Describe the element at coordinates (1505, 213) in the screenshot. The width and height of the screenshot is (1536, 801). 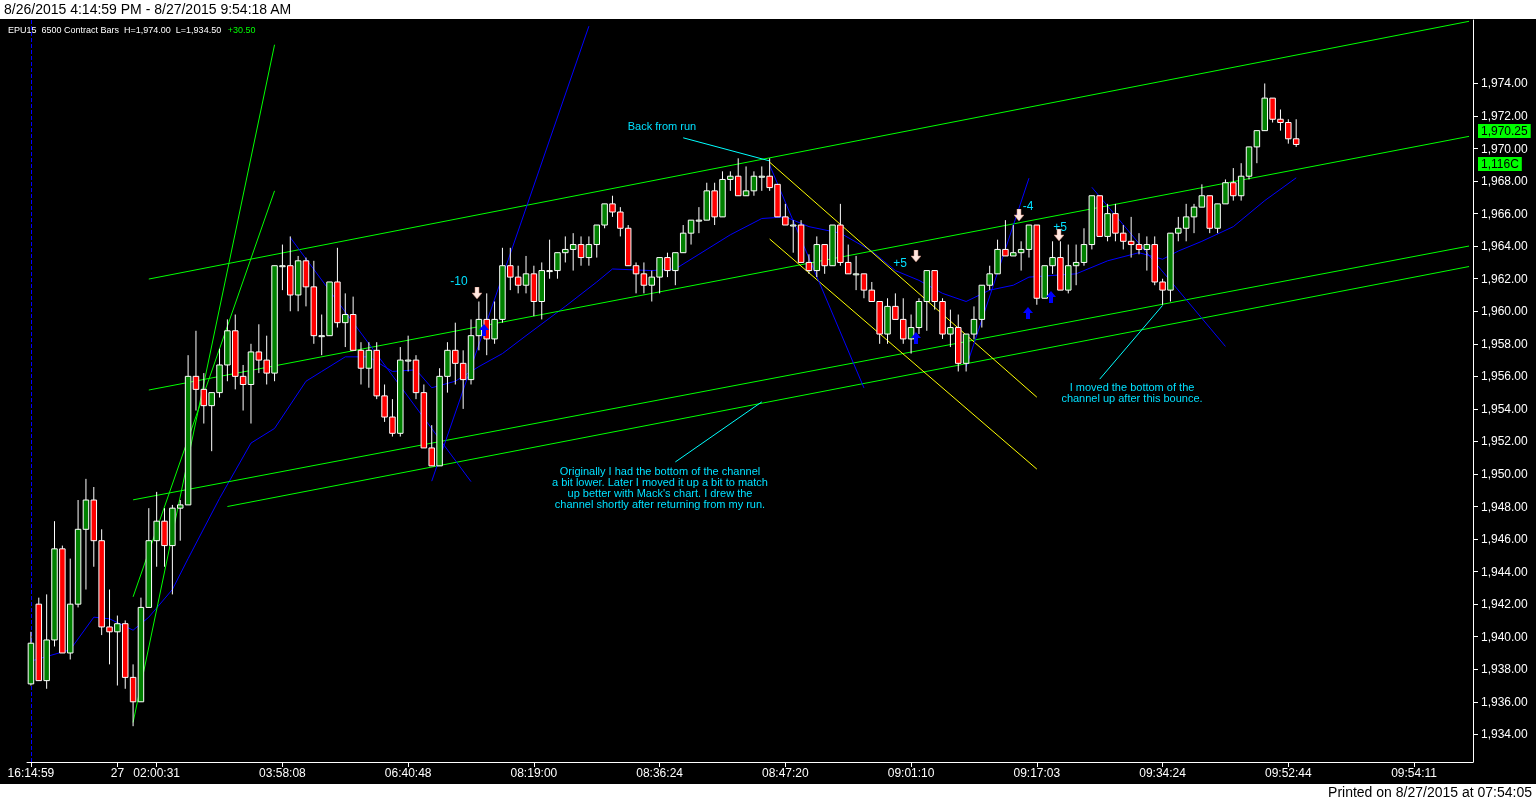
I see `y-tick-label: 1,966.00` at that location.